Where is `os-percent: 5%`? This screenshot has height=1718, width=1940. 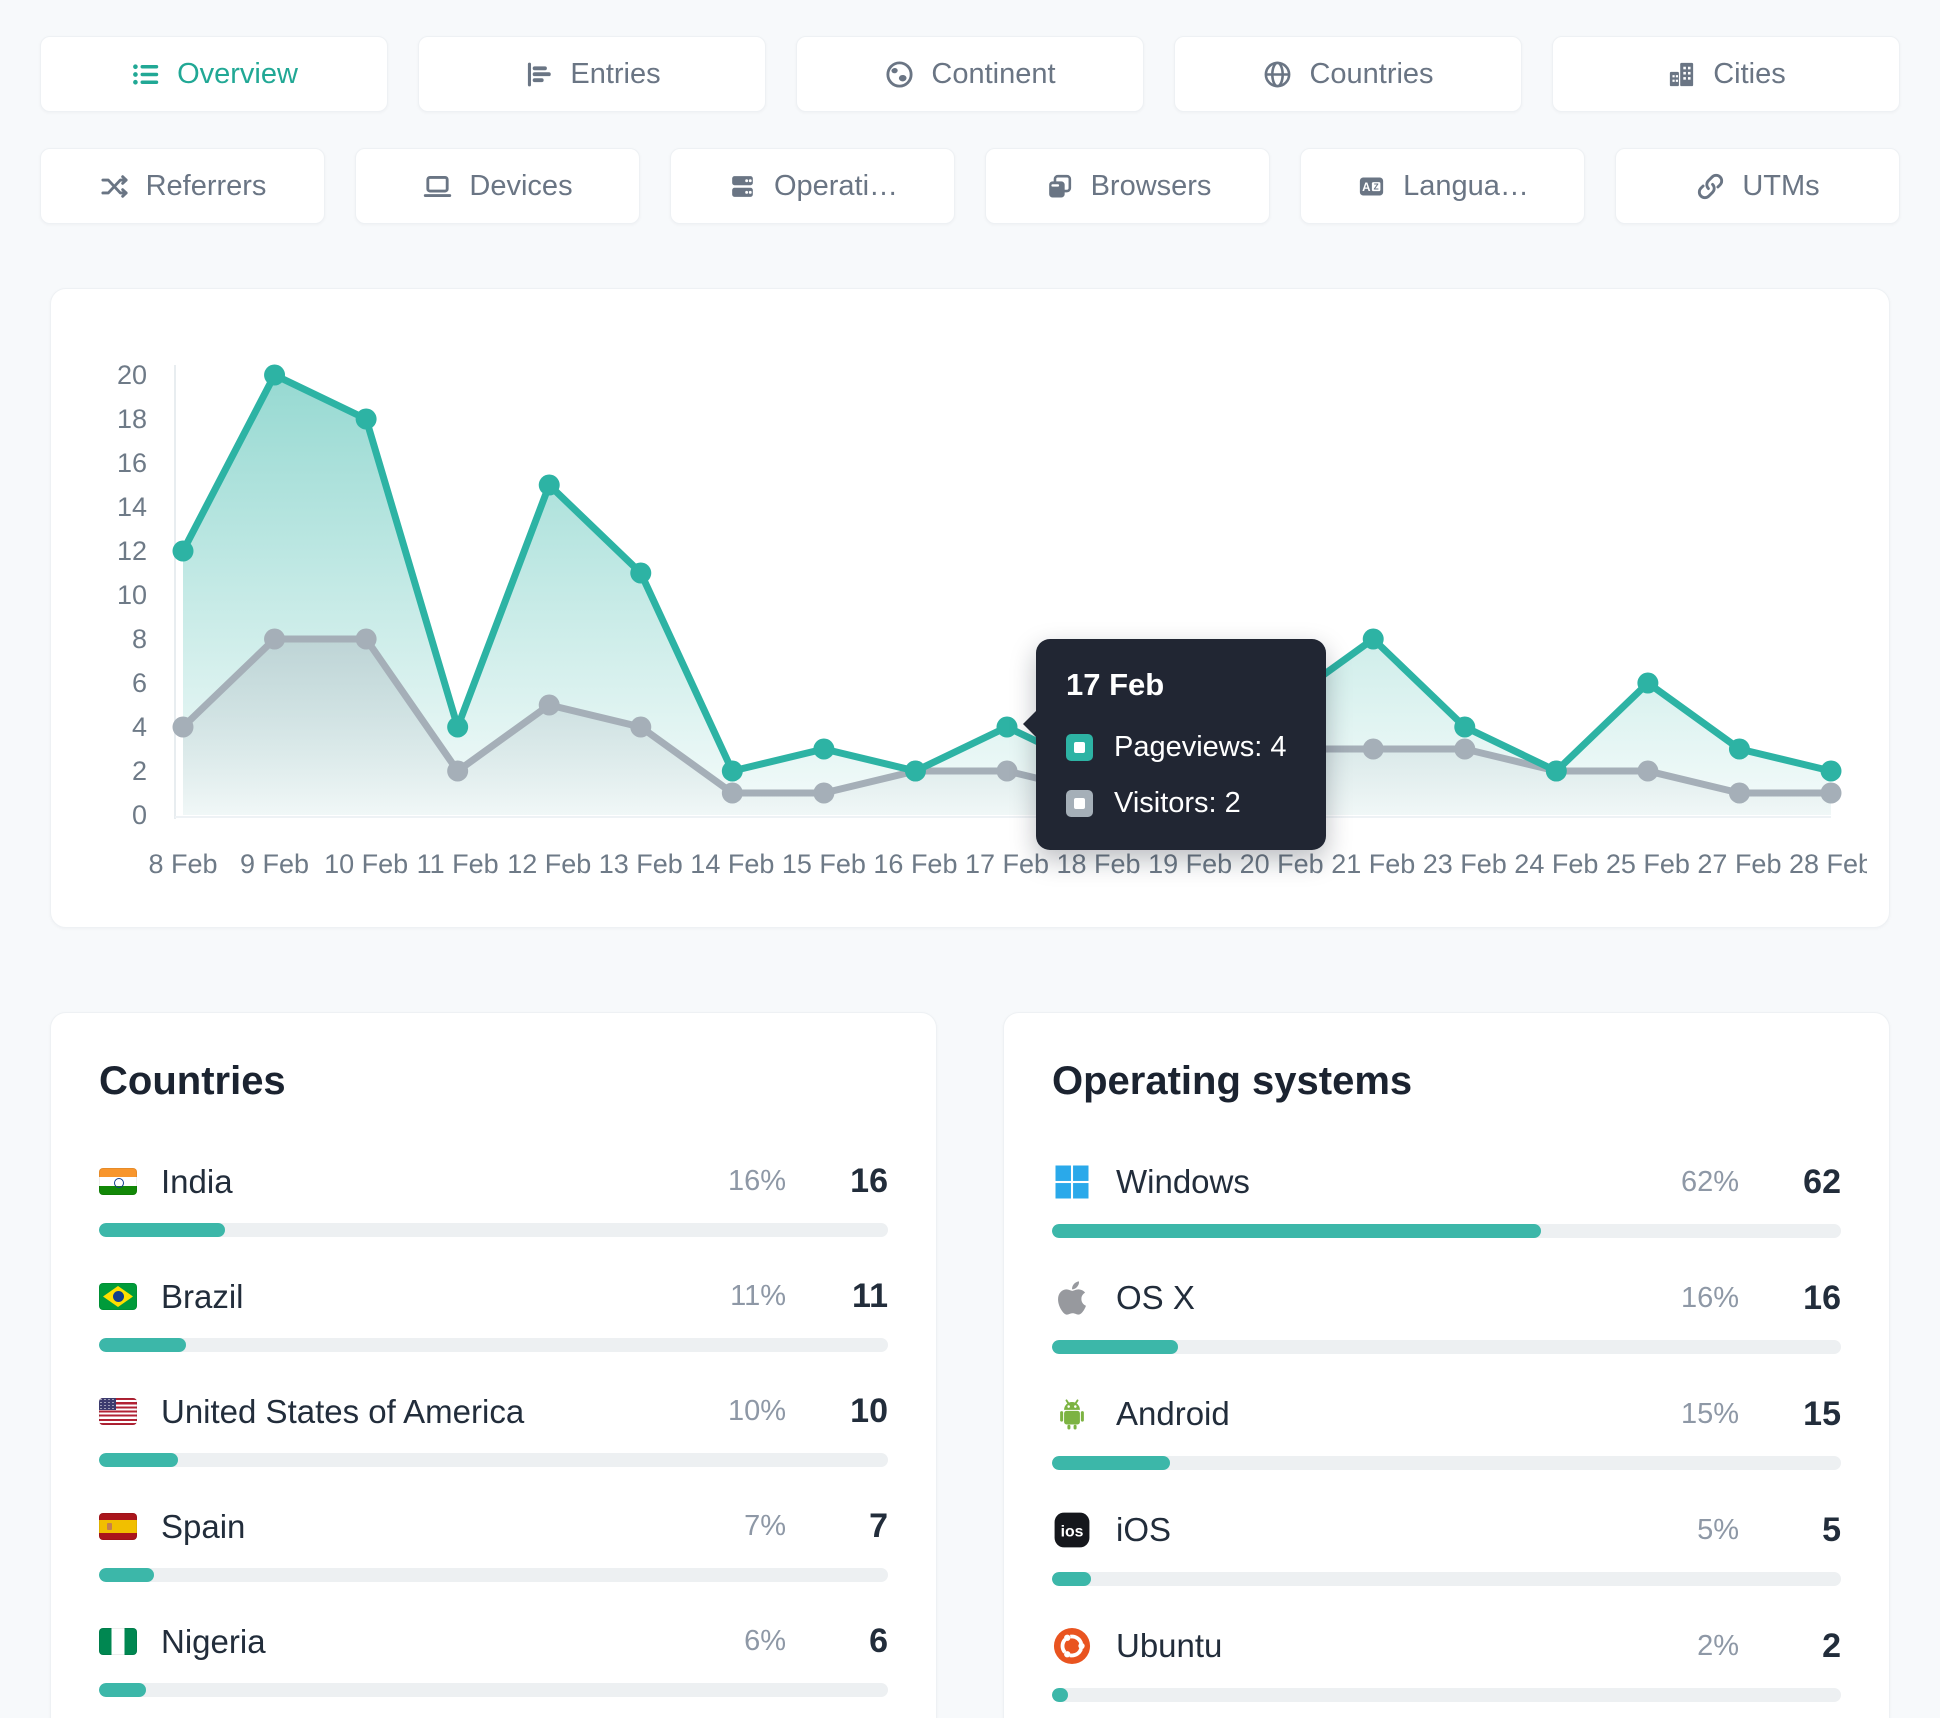
os-percent: 5% is located at coordinates (1718, 1529).